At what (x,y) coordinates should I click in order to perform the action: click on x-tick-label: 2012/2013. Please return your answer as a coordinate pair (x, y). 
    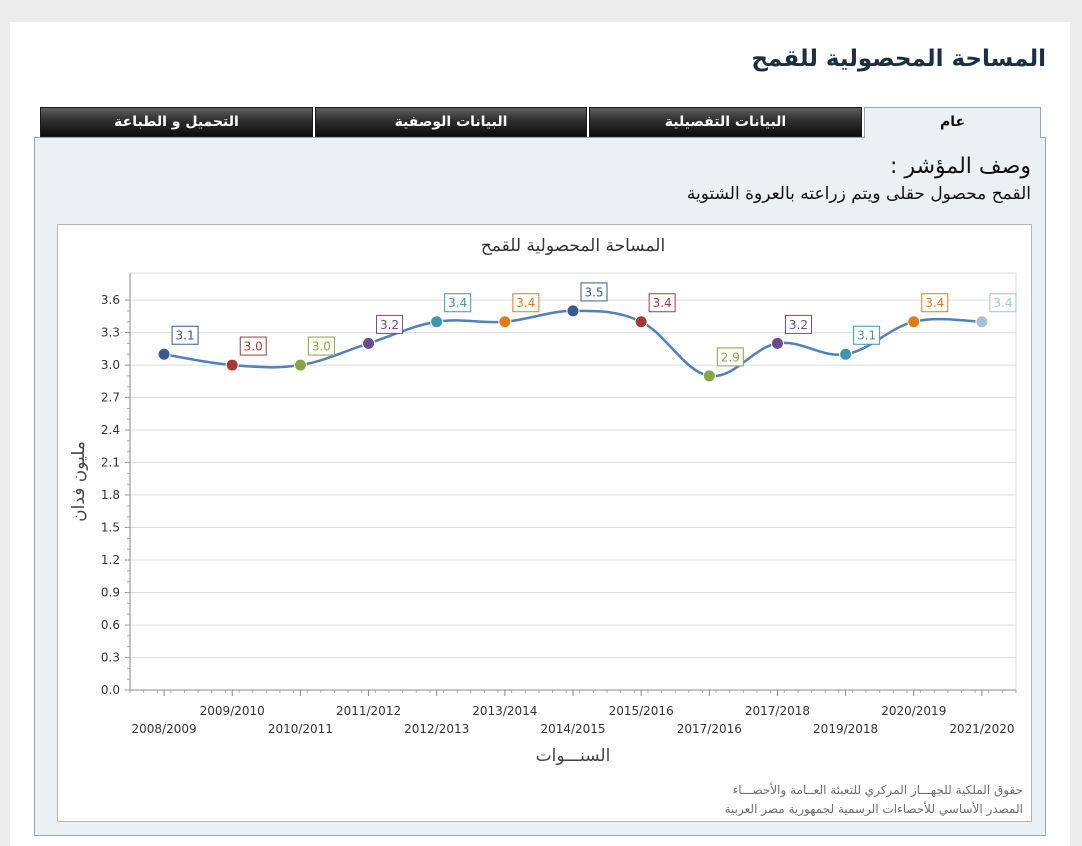
    Looking at the image, I should click on (436, 729).